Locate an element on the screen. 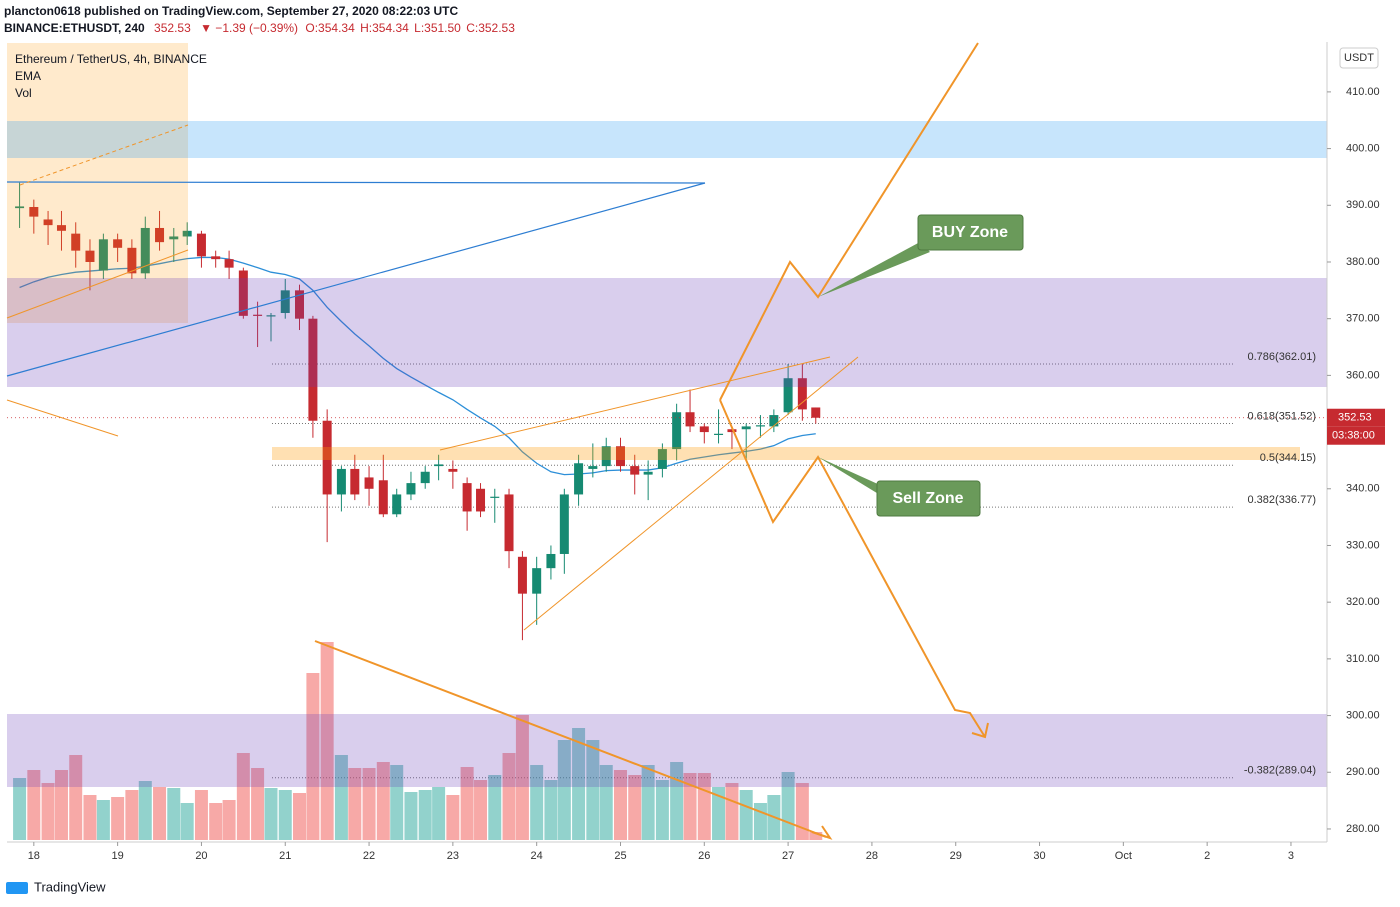 This screenshot has width=1400, height=907. resistance-zone is located at coordinates (667, 139).